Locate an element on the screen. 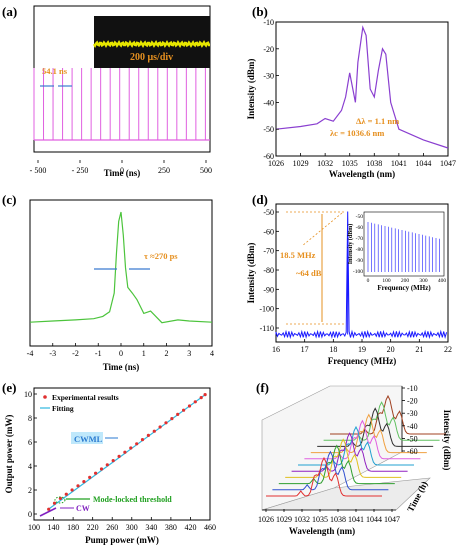 Image resolution: width=462 pixels, height=550 pixels. panel-e-label: (e) is located at coordinates (9, 387).